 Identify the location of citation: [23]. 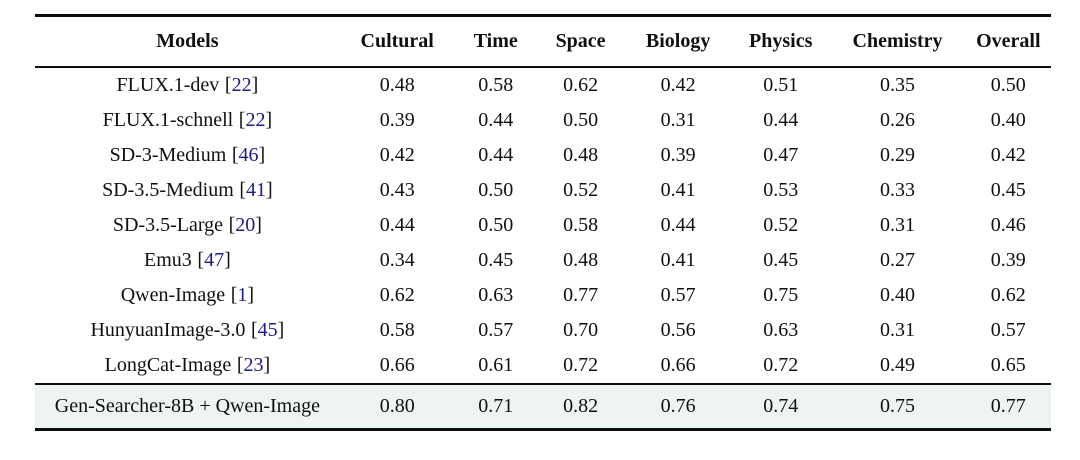
(253, 365).